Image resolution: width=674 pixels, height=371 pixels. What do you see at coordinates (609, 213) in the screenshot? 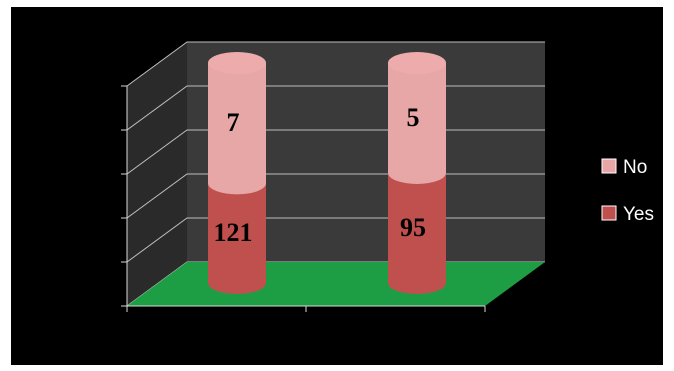
I see `legend-swatch-yes` at bounding box center [609, 213].